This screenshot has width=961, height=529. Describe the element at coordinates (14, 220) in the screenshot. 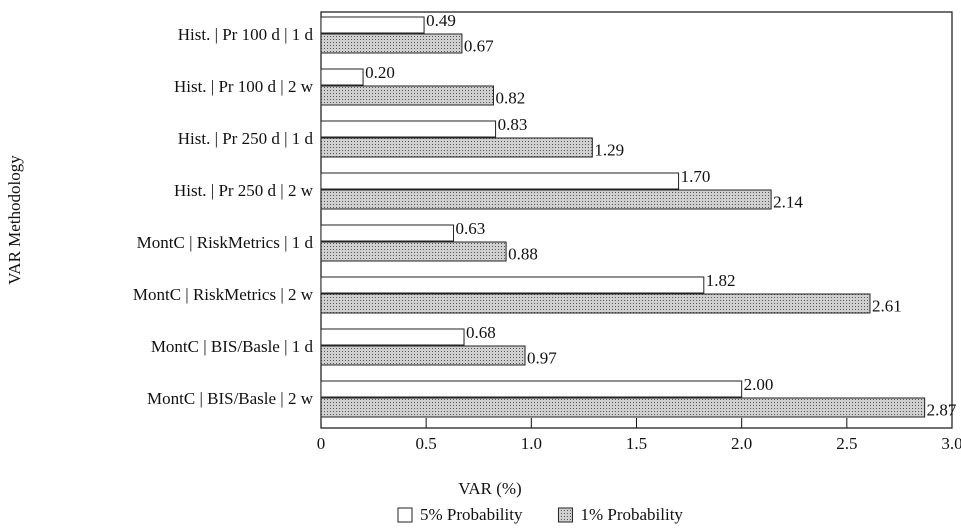

I see `y-axis-label: VAR Methodology` at that location.